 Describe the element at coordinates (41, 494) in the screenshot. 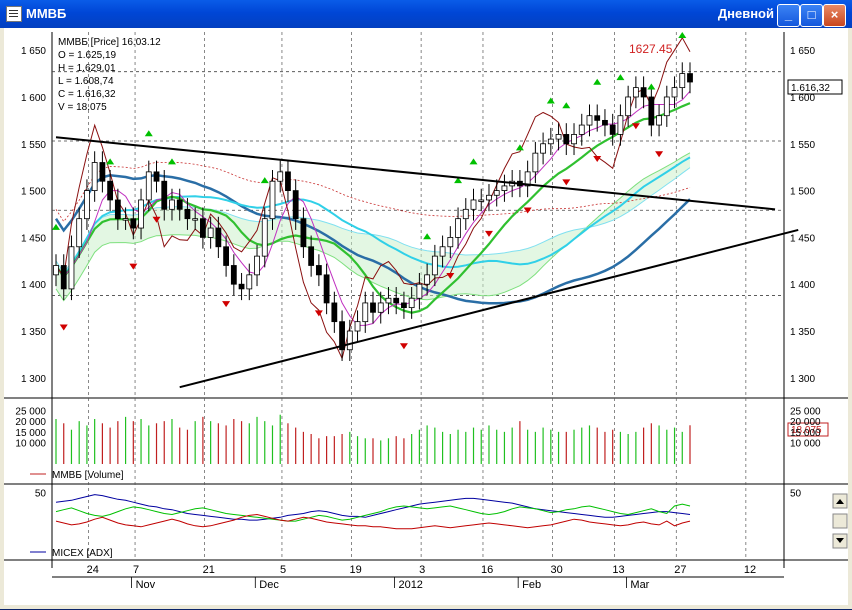

I see `adx-tick-left: 50` at that location.